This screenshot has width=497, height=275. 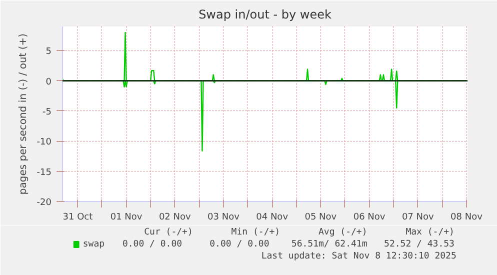 I want to click on x-tick-label: 07 Nov, so click(x=418, y=217).